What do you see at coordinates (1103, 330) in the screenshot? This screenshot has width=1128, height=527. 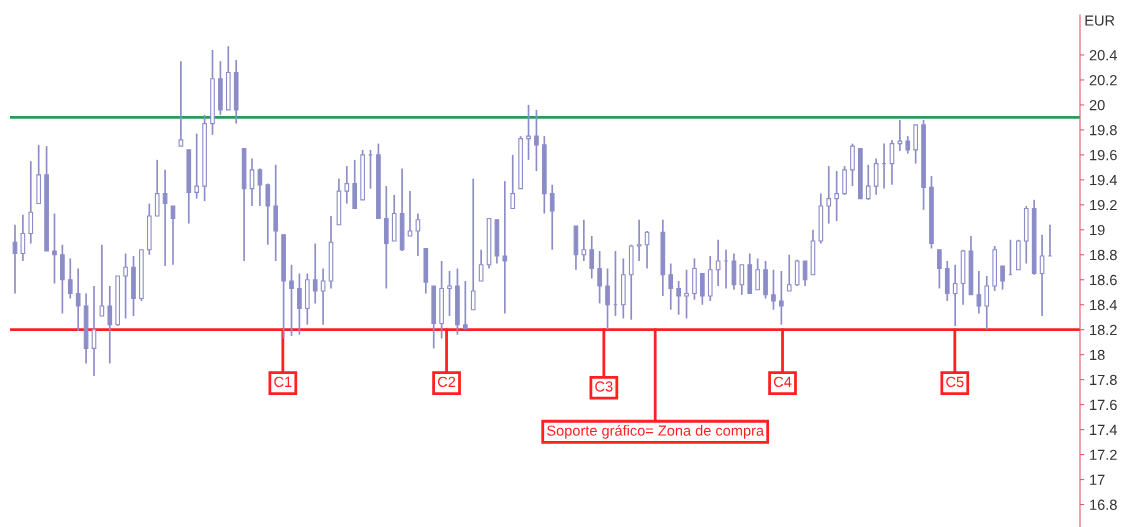 I see `y-tick-label: 18.2` at bounding box center [1103, 330].